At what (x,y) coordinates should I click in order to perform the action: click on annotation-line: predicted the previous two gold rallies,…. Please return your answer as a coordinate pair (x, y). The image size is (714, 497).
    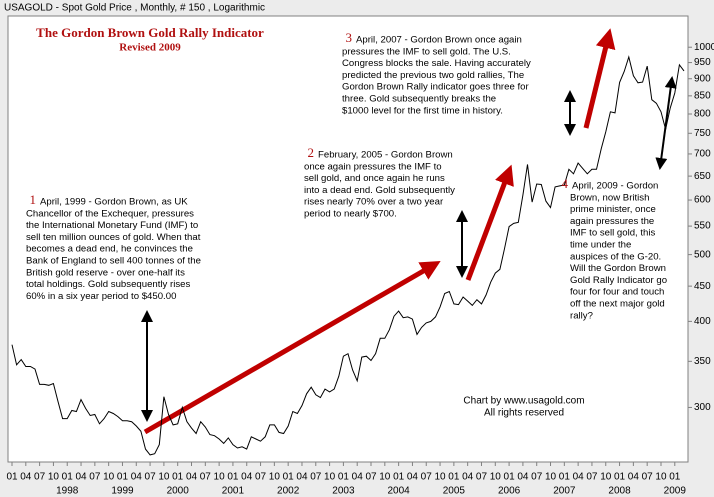
    Looking at the image, I should click on (433, 75).